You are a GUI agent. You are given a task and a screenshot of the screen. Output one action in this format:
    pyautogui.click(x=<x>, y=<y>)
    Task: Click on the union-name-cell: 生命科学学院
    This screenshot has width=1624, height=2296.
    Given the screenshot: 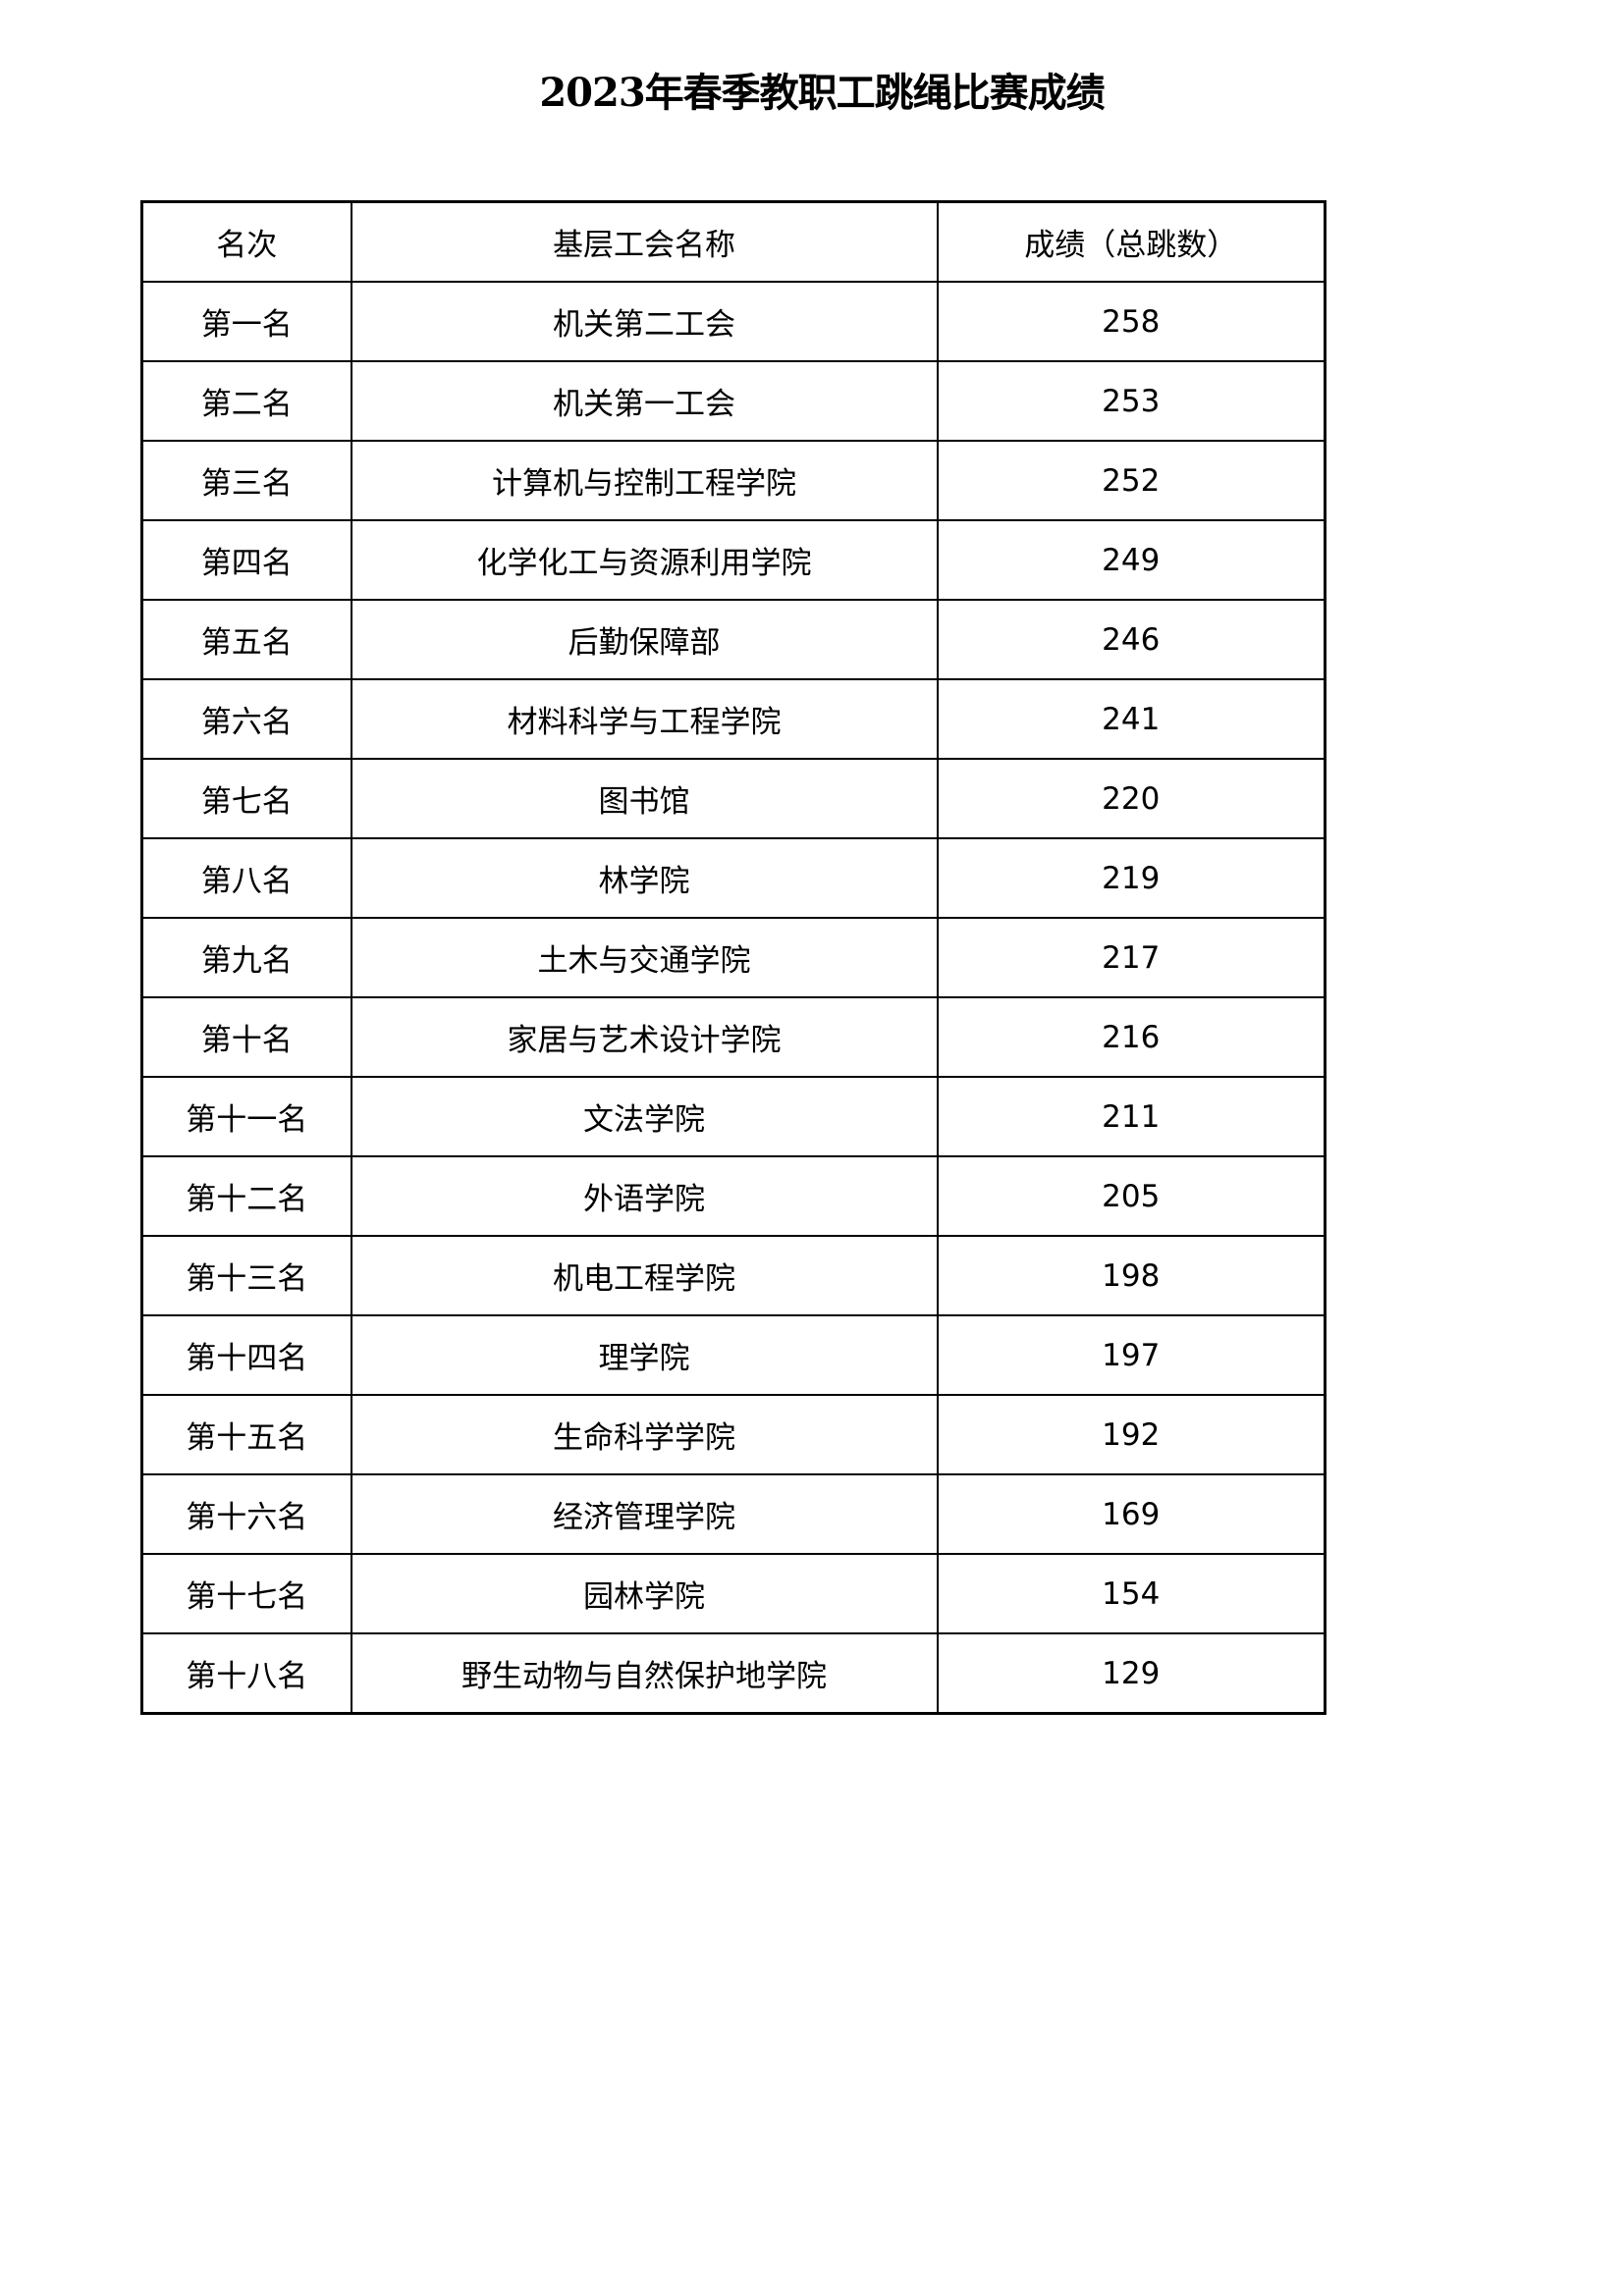 What is the action you would take?
    pyautogui.click(x=644, y=1434)
    